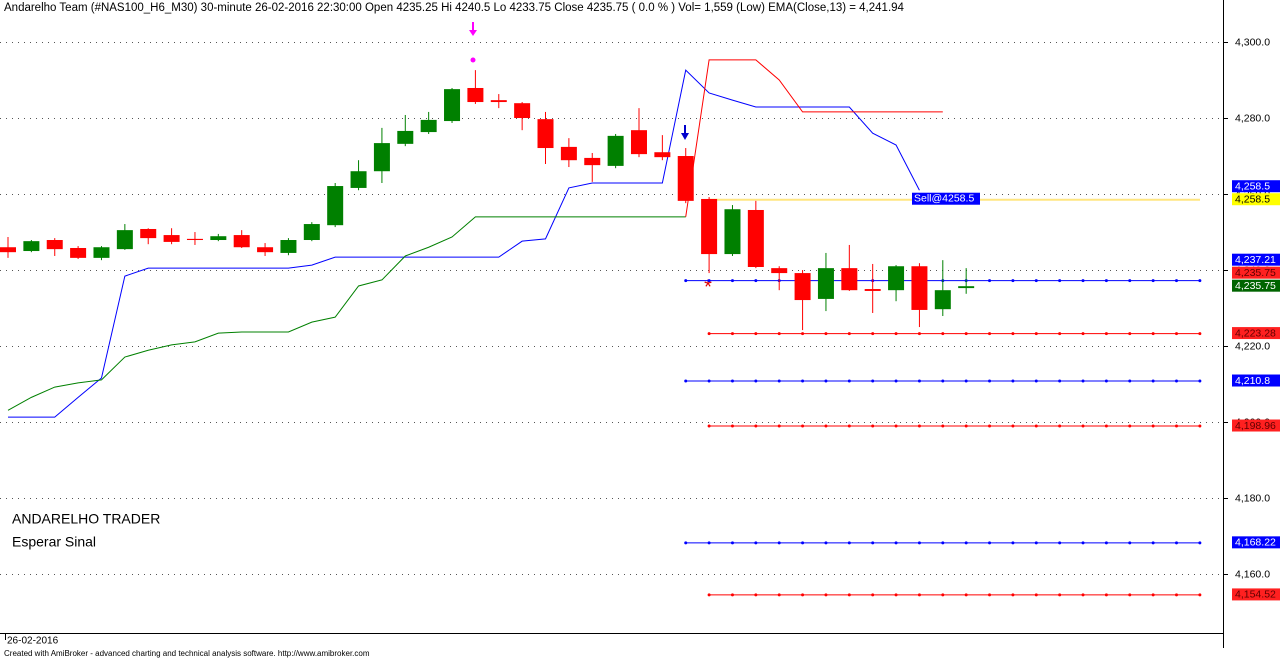 The width and height of the screenshot is (1280, 660). What do you see at coordinates (54, 542) in the screenshot?
I see `note: Esperar Sinal` at bounding box center [54, 542].